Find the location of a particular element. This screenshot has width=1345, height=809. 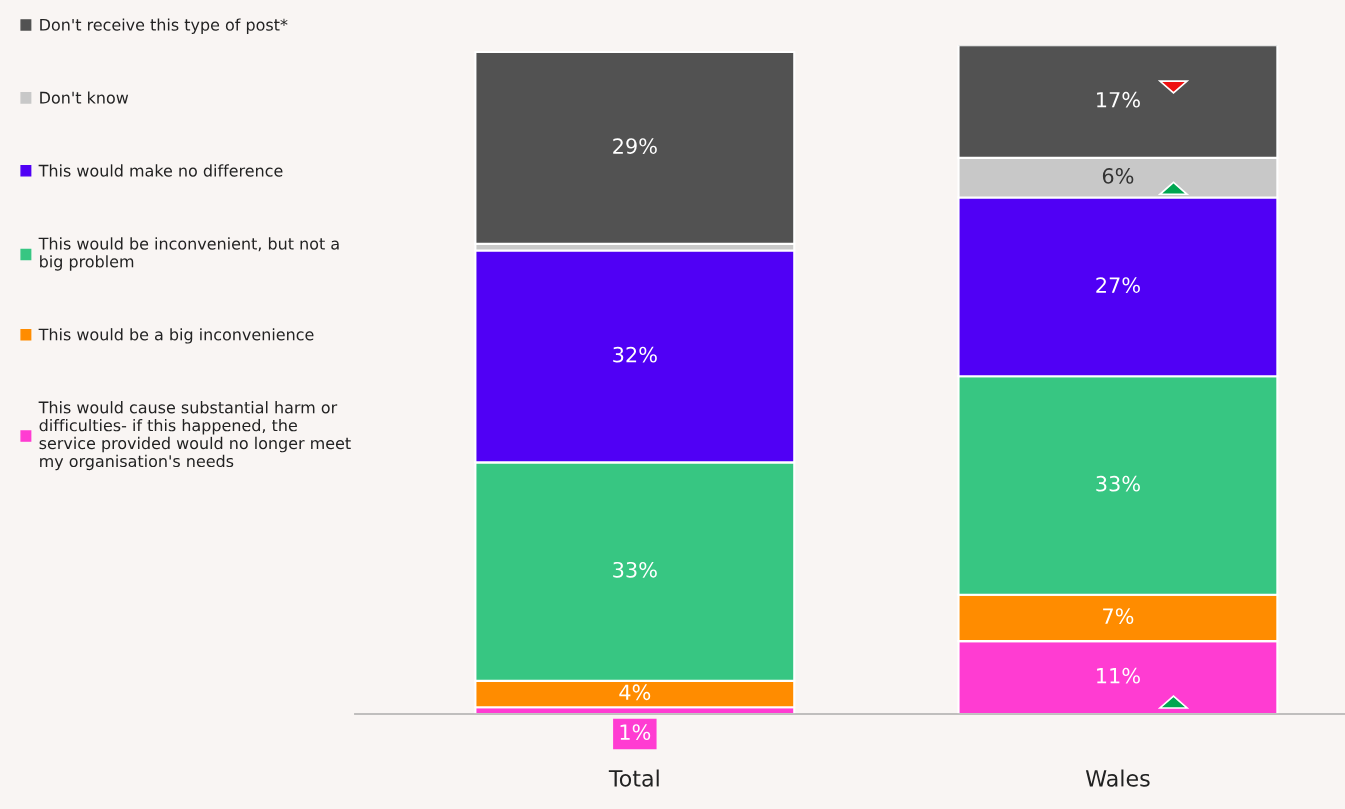

data-label: 6% is located at coordinates (1118, 175).